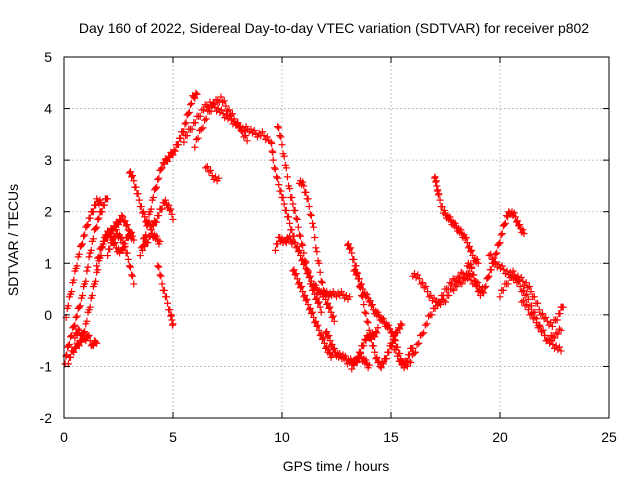  What do you see at coordinates (46, 418) in the screenshot?
I see `y-tick-label: -2` at bounding box center [46, 418].